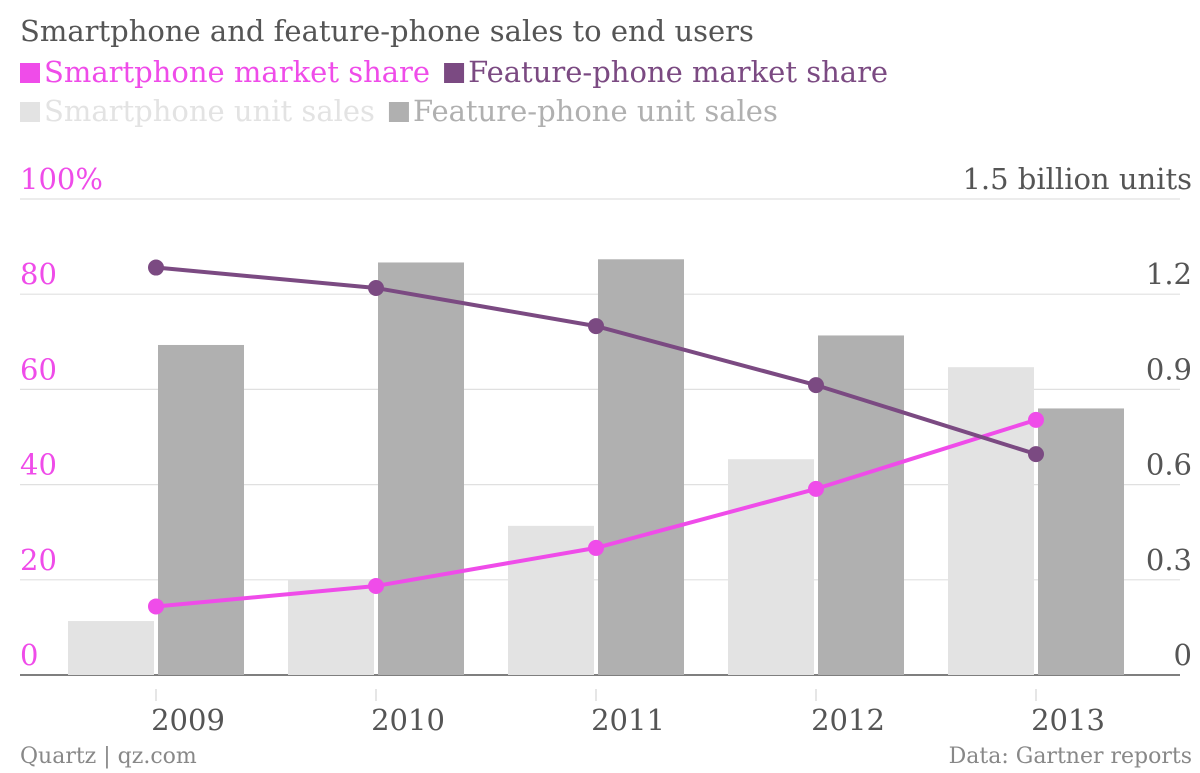 This screenshot has width=1200, height=773. What do you see at coordinates (641, 467) in the screenshot?
I see `bar-feature-phone-unit-sales-2011` at bounding box center [641, 467].